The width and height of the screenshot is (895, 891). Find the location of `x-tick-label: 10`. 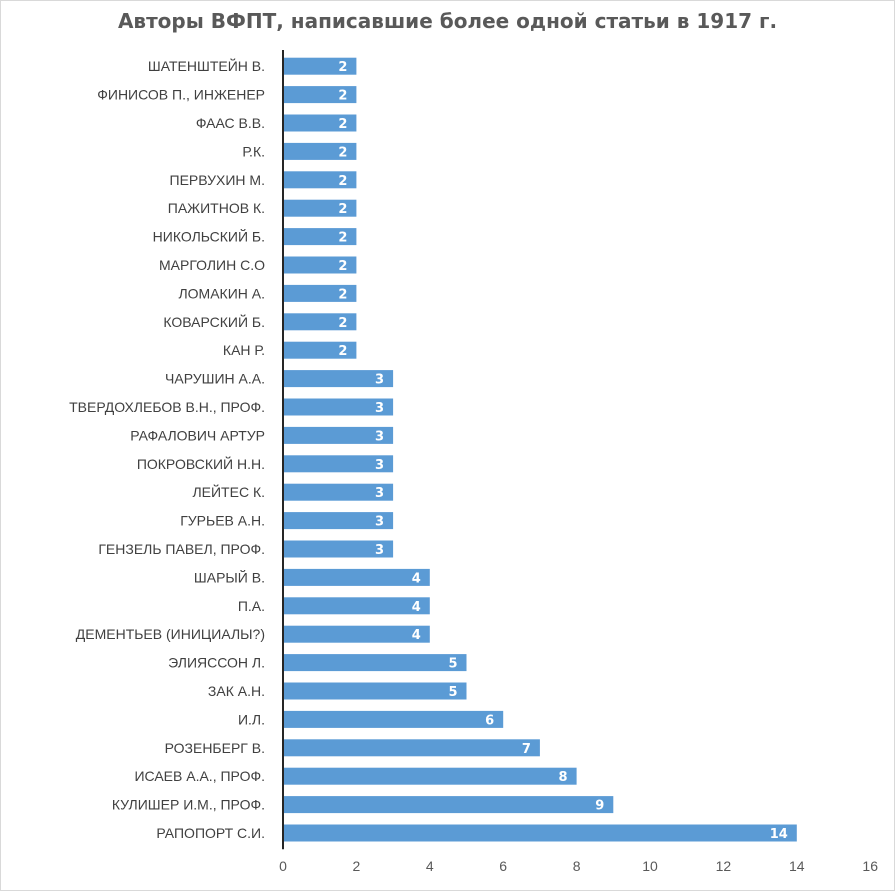

x-tick-label: 10 is located at coordinates (650, 866).